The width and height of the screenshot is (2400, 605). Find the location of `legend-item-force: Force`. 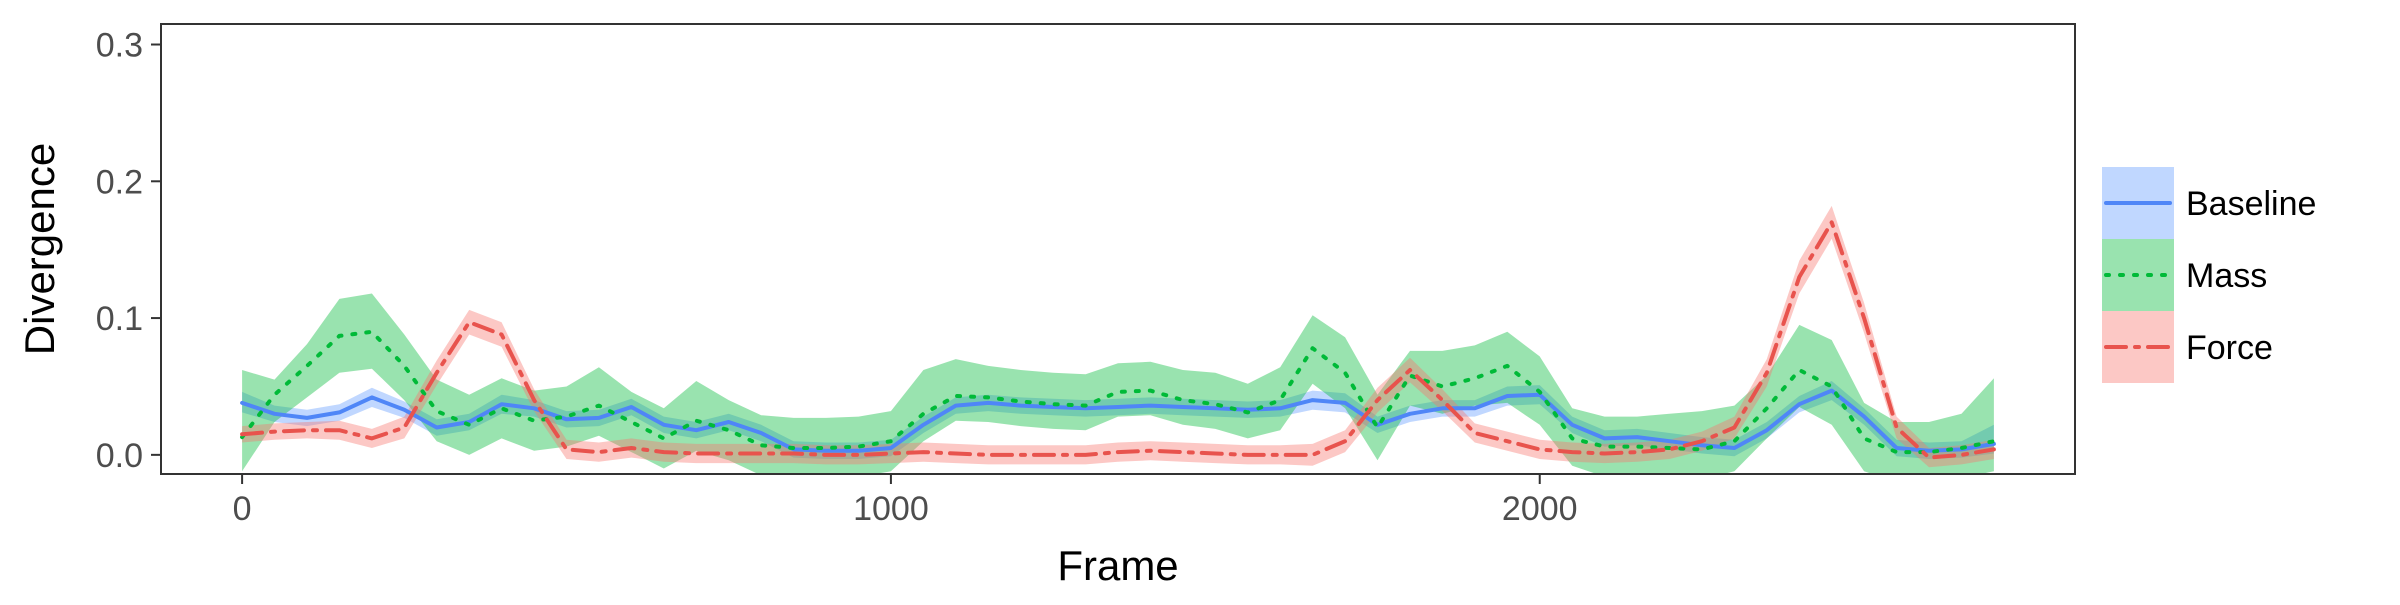

legend-item-force: Force is located at coordinates (2187, 347).